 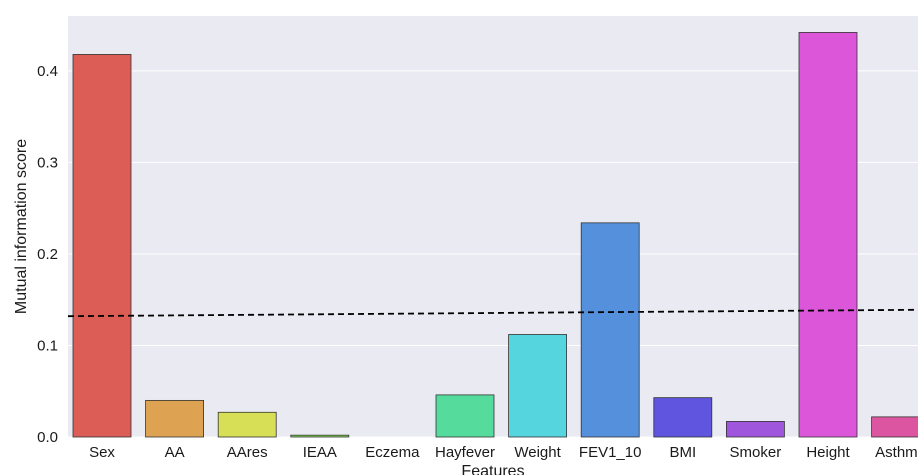 I want to click on bar-hayfever, so click(x=465, y=416).